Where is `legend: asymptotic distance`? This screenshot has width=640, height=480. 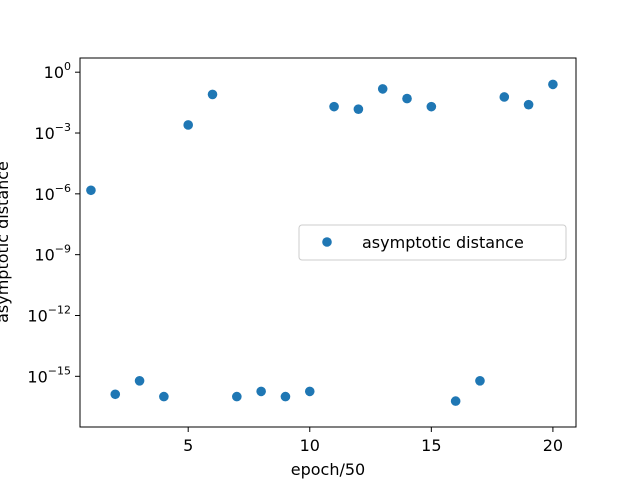 legend: asymptotic distance is located at coordinates (432, 242).